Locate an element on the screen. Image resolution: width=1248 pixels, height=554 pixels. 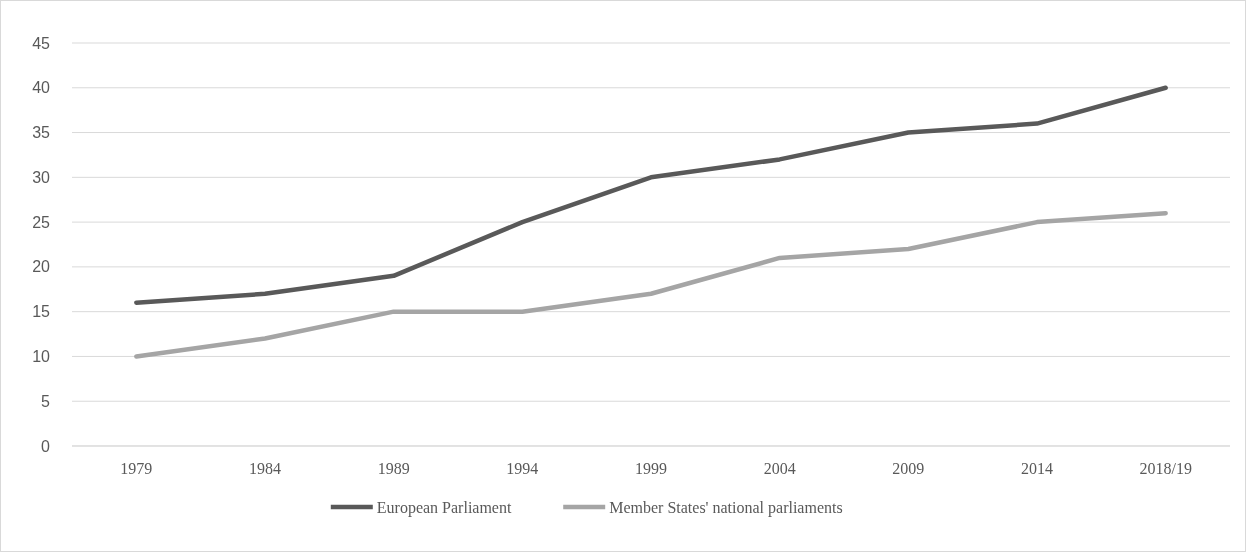
x-tick-label: 1994 is located at coordinates (522, 468).